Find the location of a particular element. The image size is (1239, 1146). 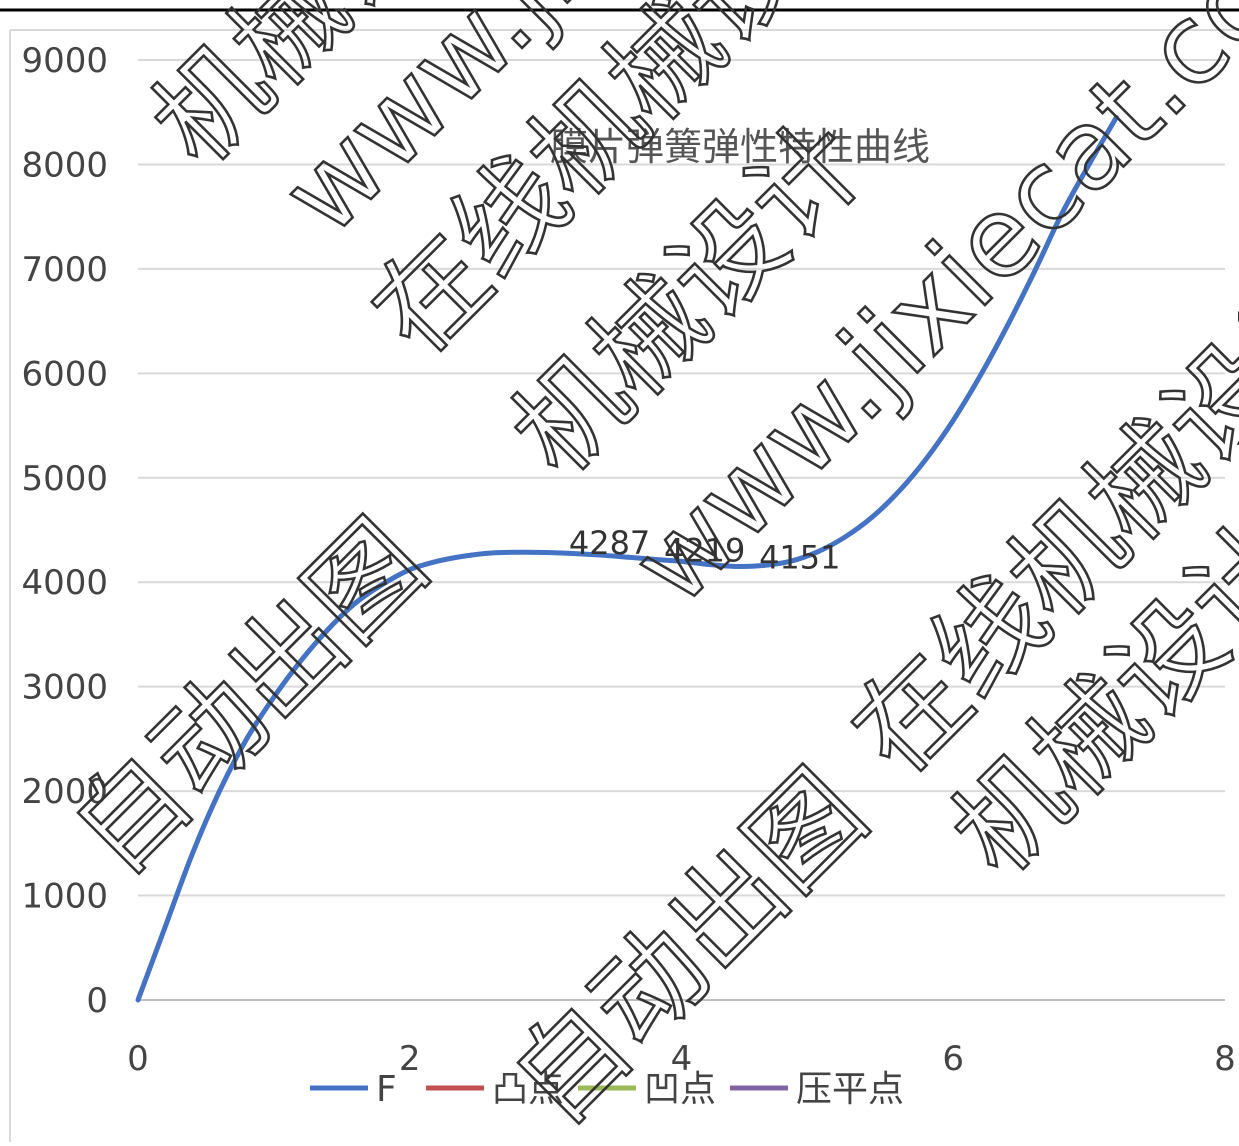

y-tick-label: 9000 is located at coordinates (64, 61).